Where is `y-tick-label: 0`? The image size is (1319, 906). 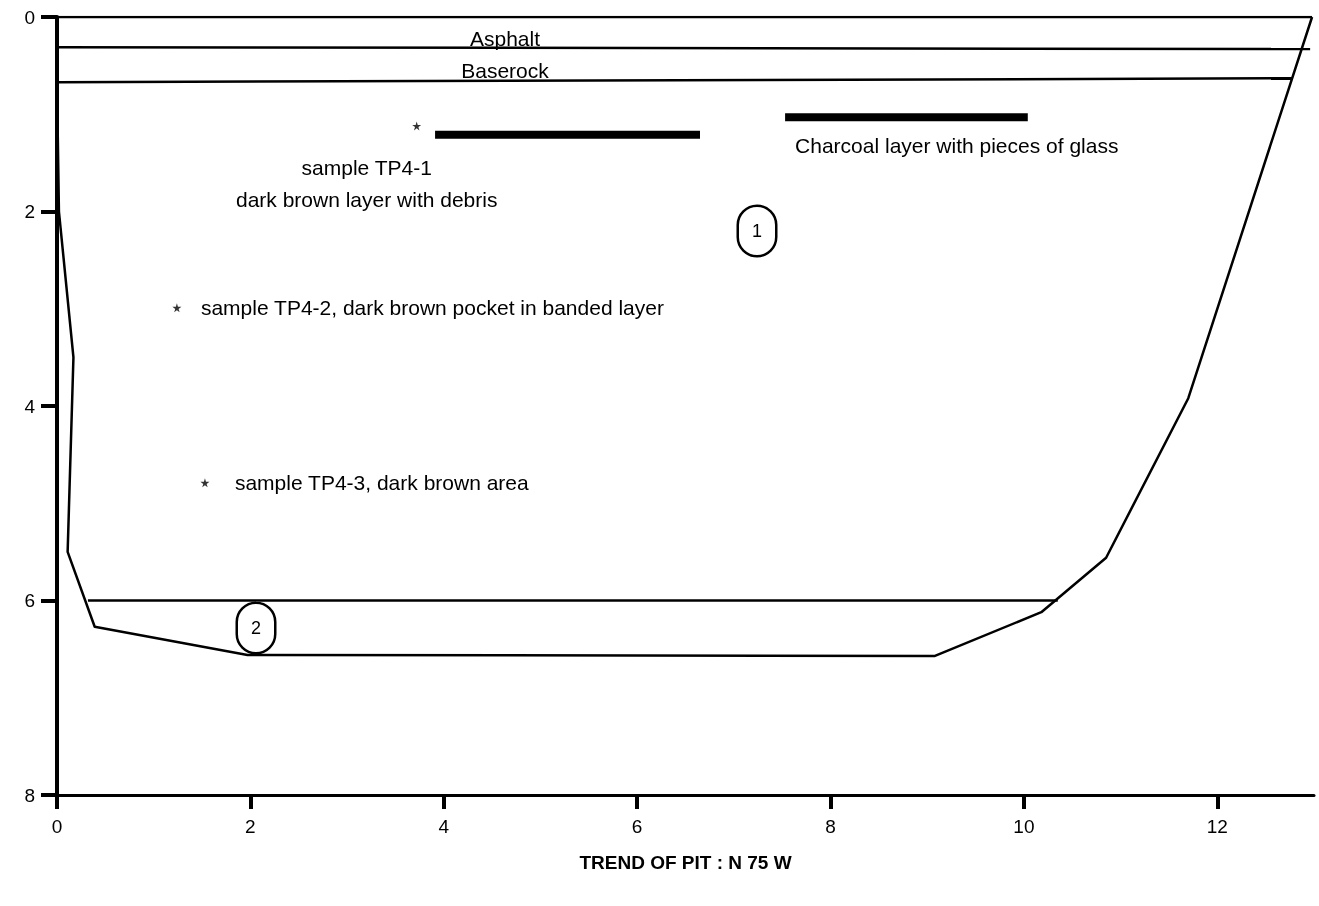
y-tick-label: 0 is located at coordinates (29, 17).